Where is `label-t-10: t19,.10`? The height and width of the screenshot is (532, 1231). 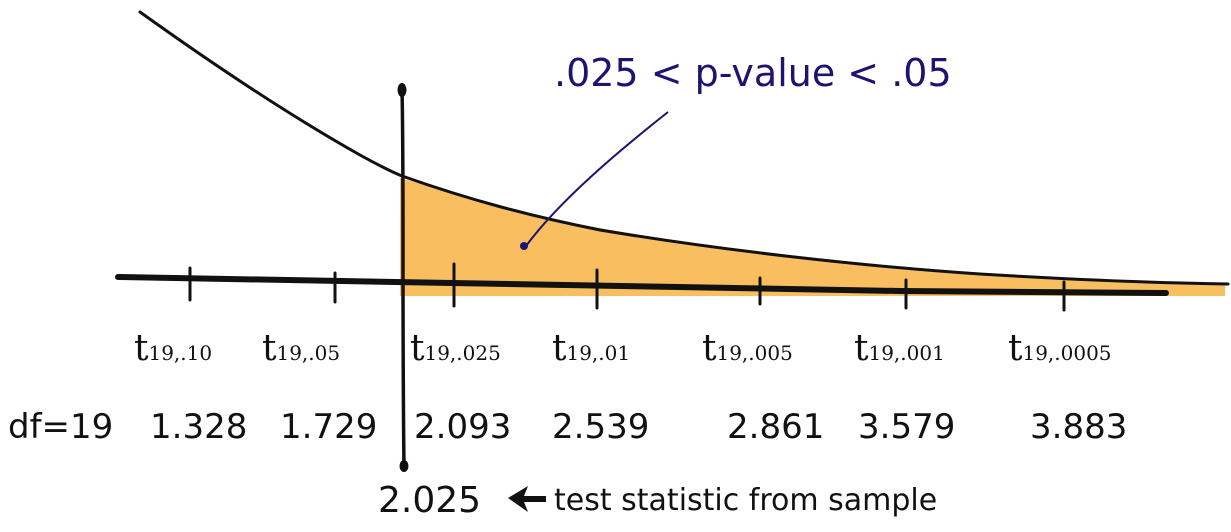
label-t-10: t19,.10 is located at coordinates (173, 348).